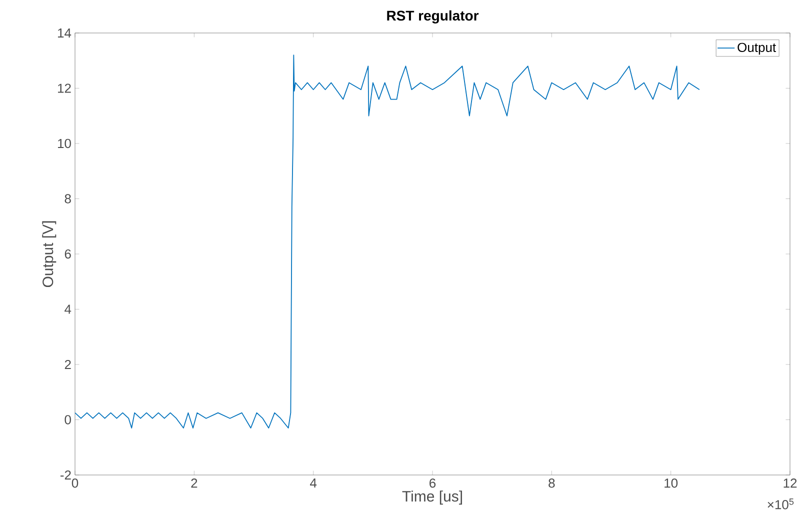 This screenshot has width=797, height=529. What do you see at coordinates (313, 483) in the screenshot?
I see `x-tick-label: 4` at bounding box center [313, 483].